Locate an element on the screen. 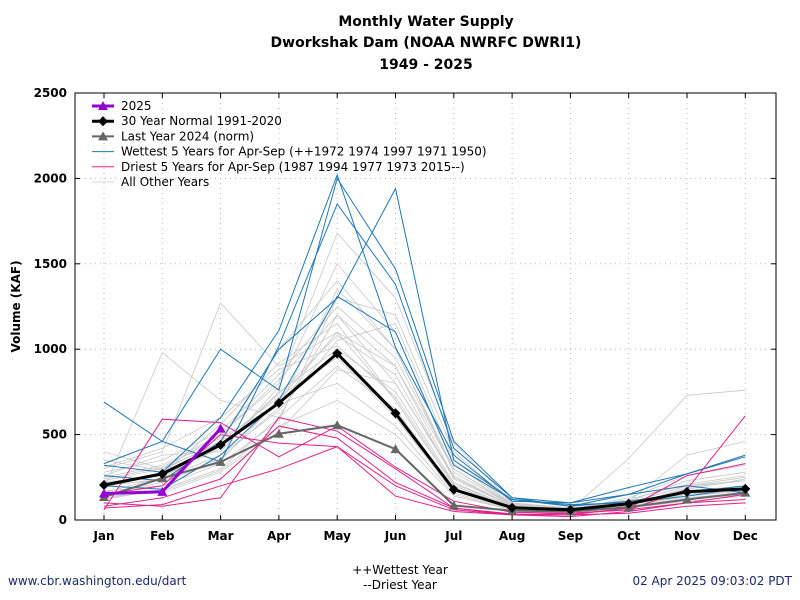 This screenshot has width=800, height=600. x-tick-label: Oct is located at coordinates (628, 536).